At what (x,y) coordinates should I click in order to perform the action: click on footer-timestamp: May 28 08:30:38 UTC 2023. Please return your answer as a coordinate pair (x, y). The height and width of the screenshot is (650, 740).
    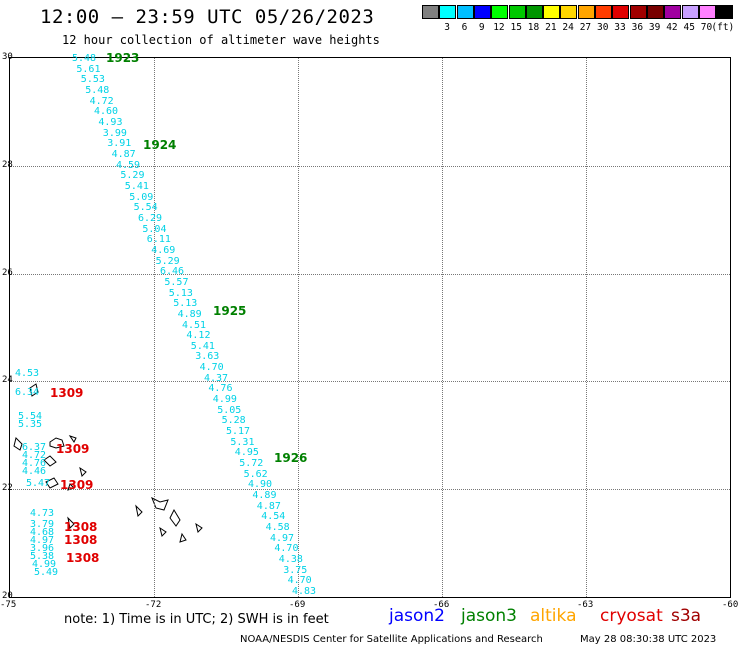
    Looking at the image, I should click on (648, 639).